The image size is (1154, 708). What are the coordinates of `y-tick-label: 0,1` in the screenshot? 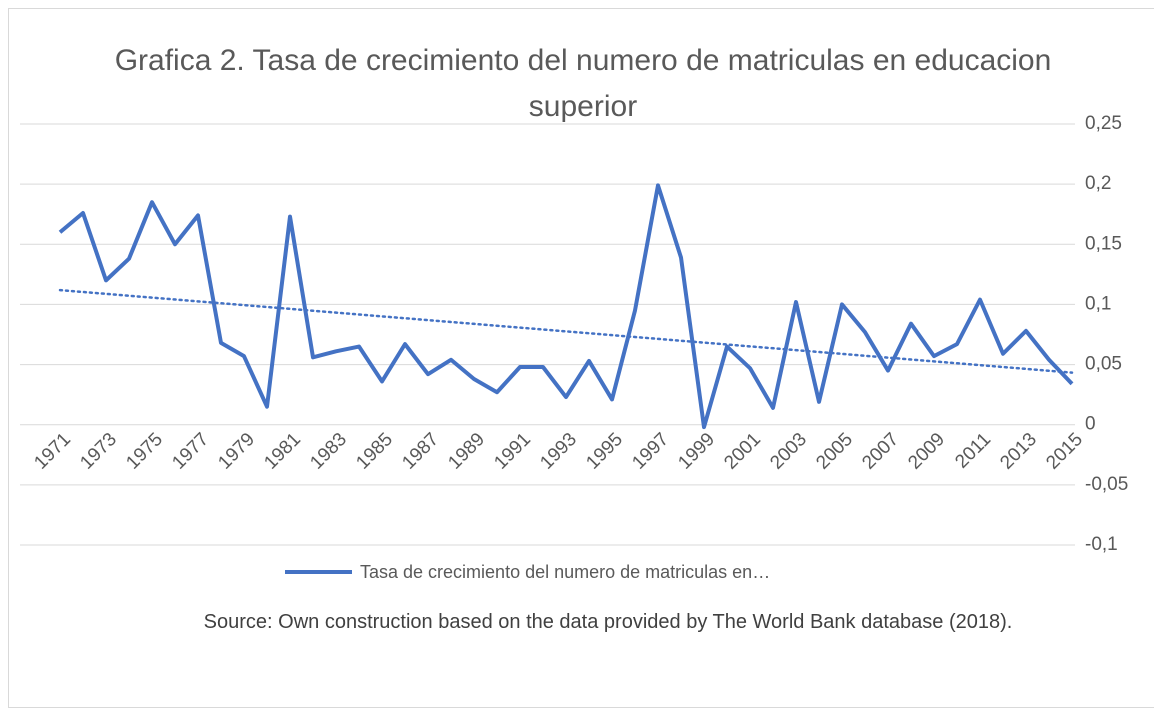 It's located at (1098, 303).